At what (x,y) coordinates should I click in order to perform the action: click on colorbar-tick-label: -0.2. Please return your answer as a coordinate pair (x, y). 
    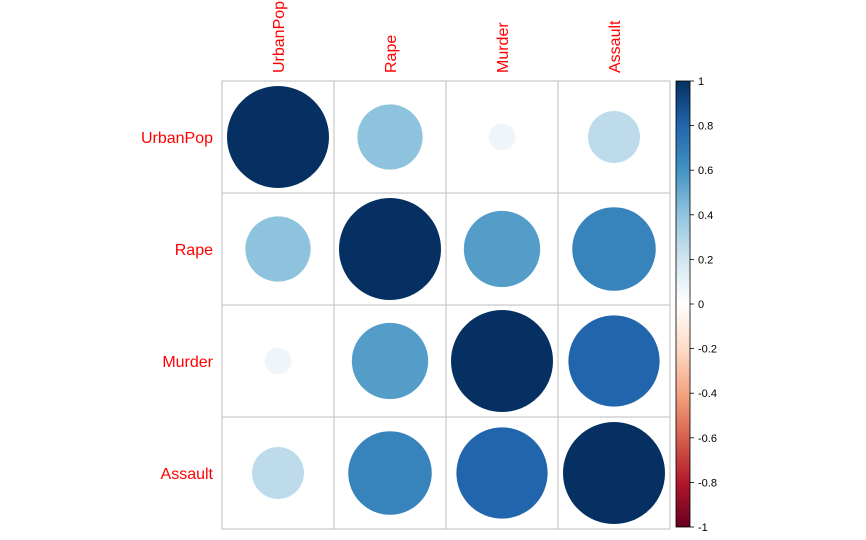
    Looking at the image, I should click on (707, 350).